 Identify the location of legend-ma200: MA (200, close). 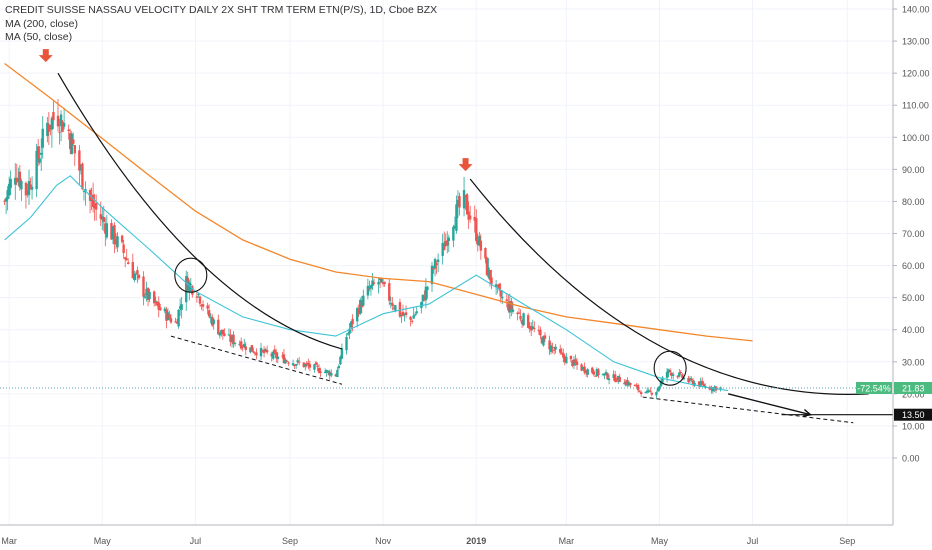
(41, 24).